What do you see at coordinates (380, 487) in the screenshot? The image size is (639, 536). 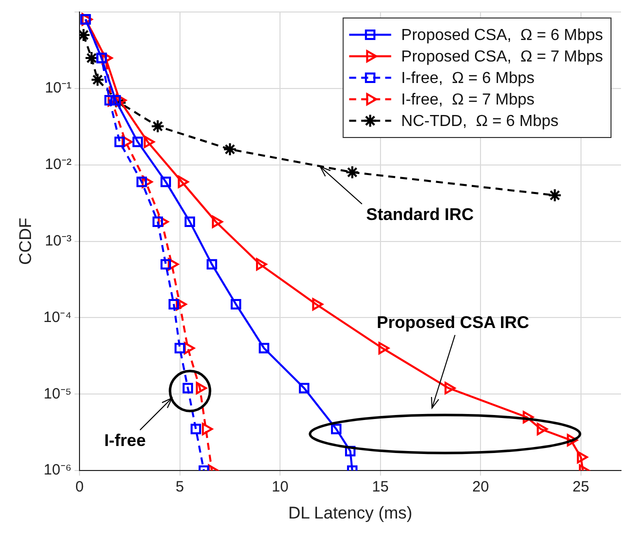 I see `x-tick-label: 15` at bounding box center [380, 487].